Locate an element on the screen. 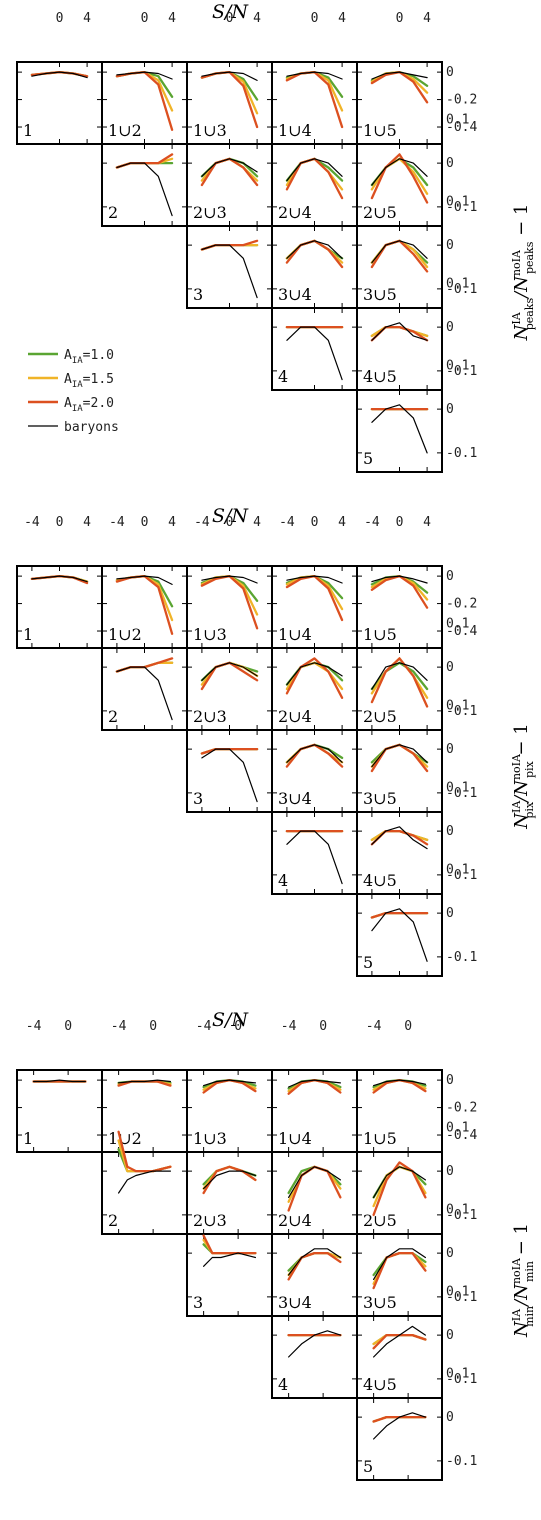 This screenshot has width=541, height=1520. panel-2∪4: 2∪4 is located at coordinates (314, 185).